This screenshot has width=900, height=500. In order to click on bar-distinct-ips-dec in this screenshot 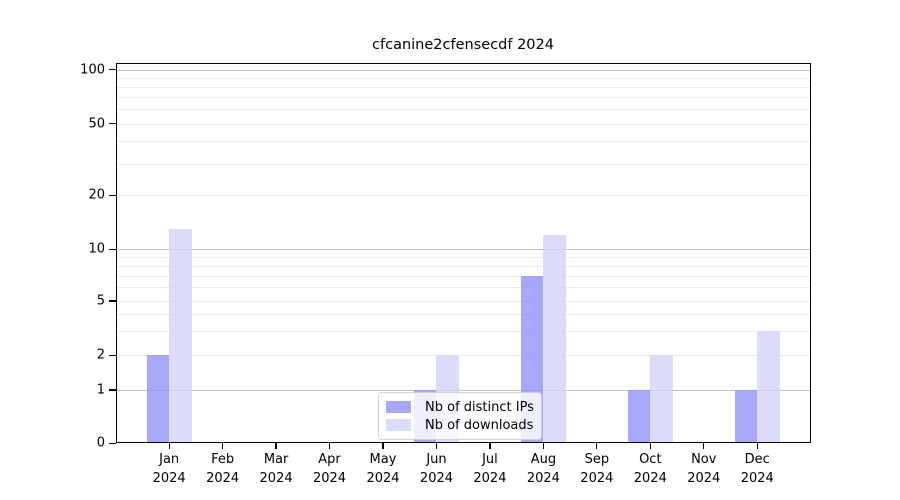, I will do `click(746, 416)`.